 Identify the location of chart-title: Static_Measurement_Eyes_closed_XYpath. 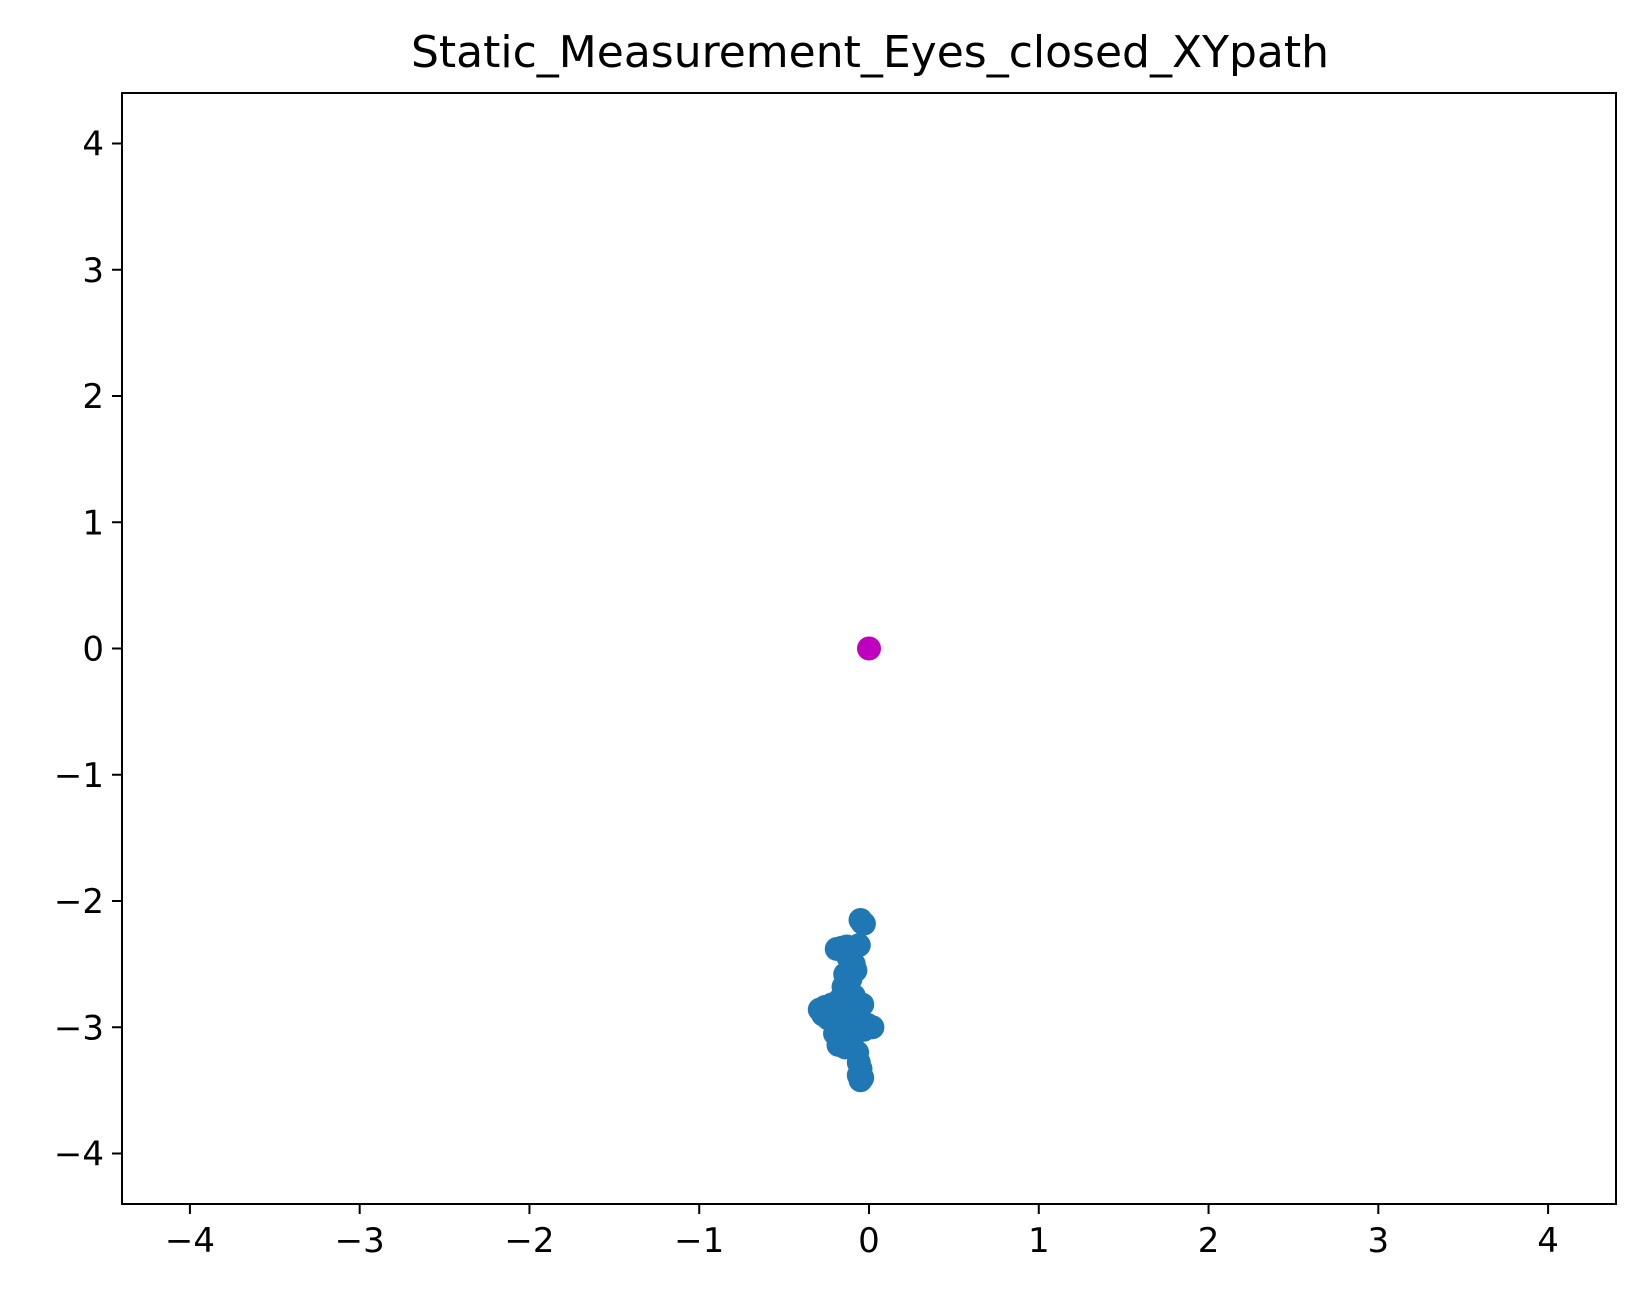
(870, 52).